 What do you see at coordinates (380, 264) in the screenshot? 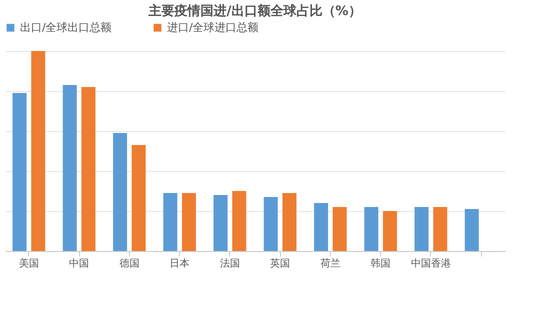
I see `x-tick-label: 韩国` at bounding box center [380, 264].